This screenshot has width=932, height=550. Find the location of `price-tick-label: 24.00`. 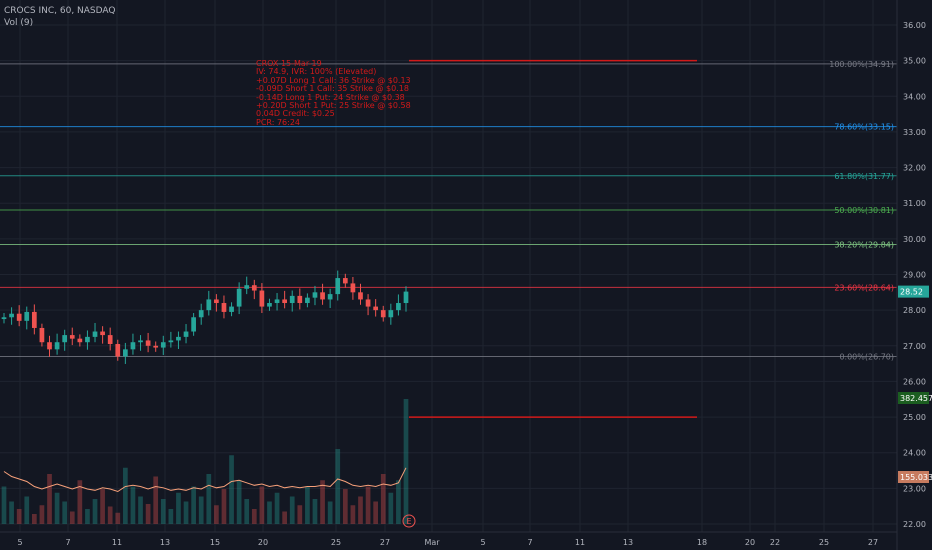

price-tick-label: 24.00 is located at coordinates (914, 453).